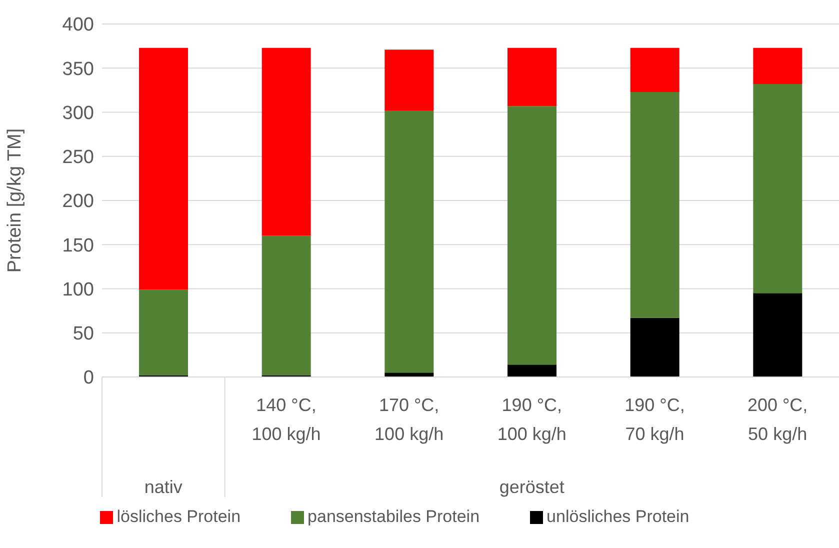 The height and width of the screenshot is (548, 839). What do you see at coordinates (78, 201) in the screenshot?
I see `y-tick-label: 200` at bounding box center [78, 201].